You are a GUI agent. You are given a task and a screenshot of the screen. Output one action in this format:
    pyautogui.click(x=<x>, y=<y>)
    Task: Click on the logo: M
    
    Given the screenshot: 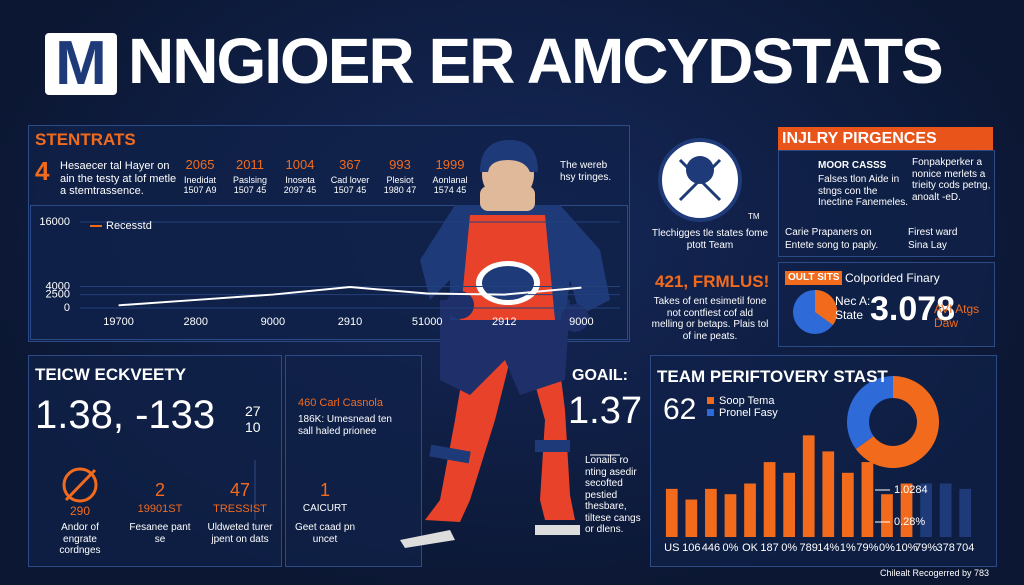 What is the action you would take?
    pyautogui.click(x=81, y=63)
    